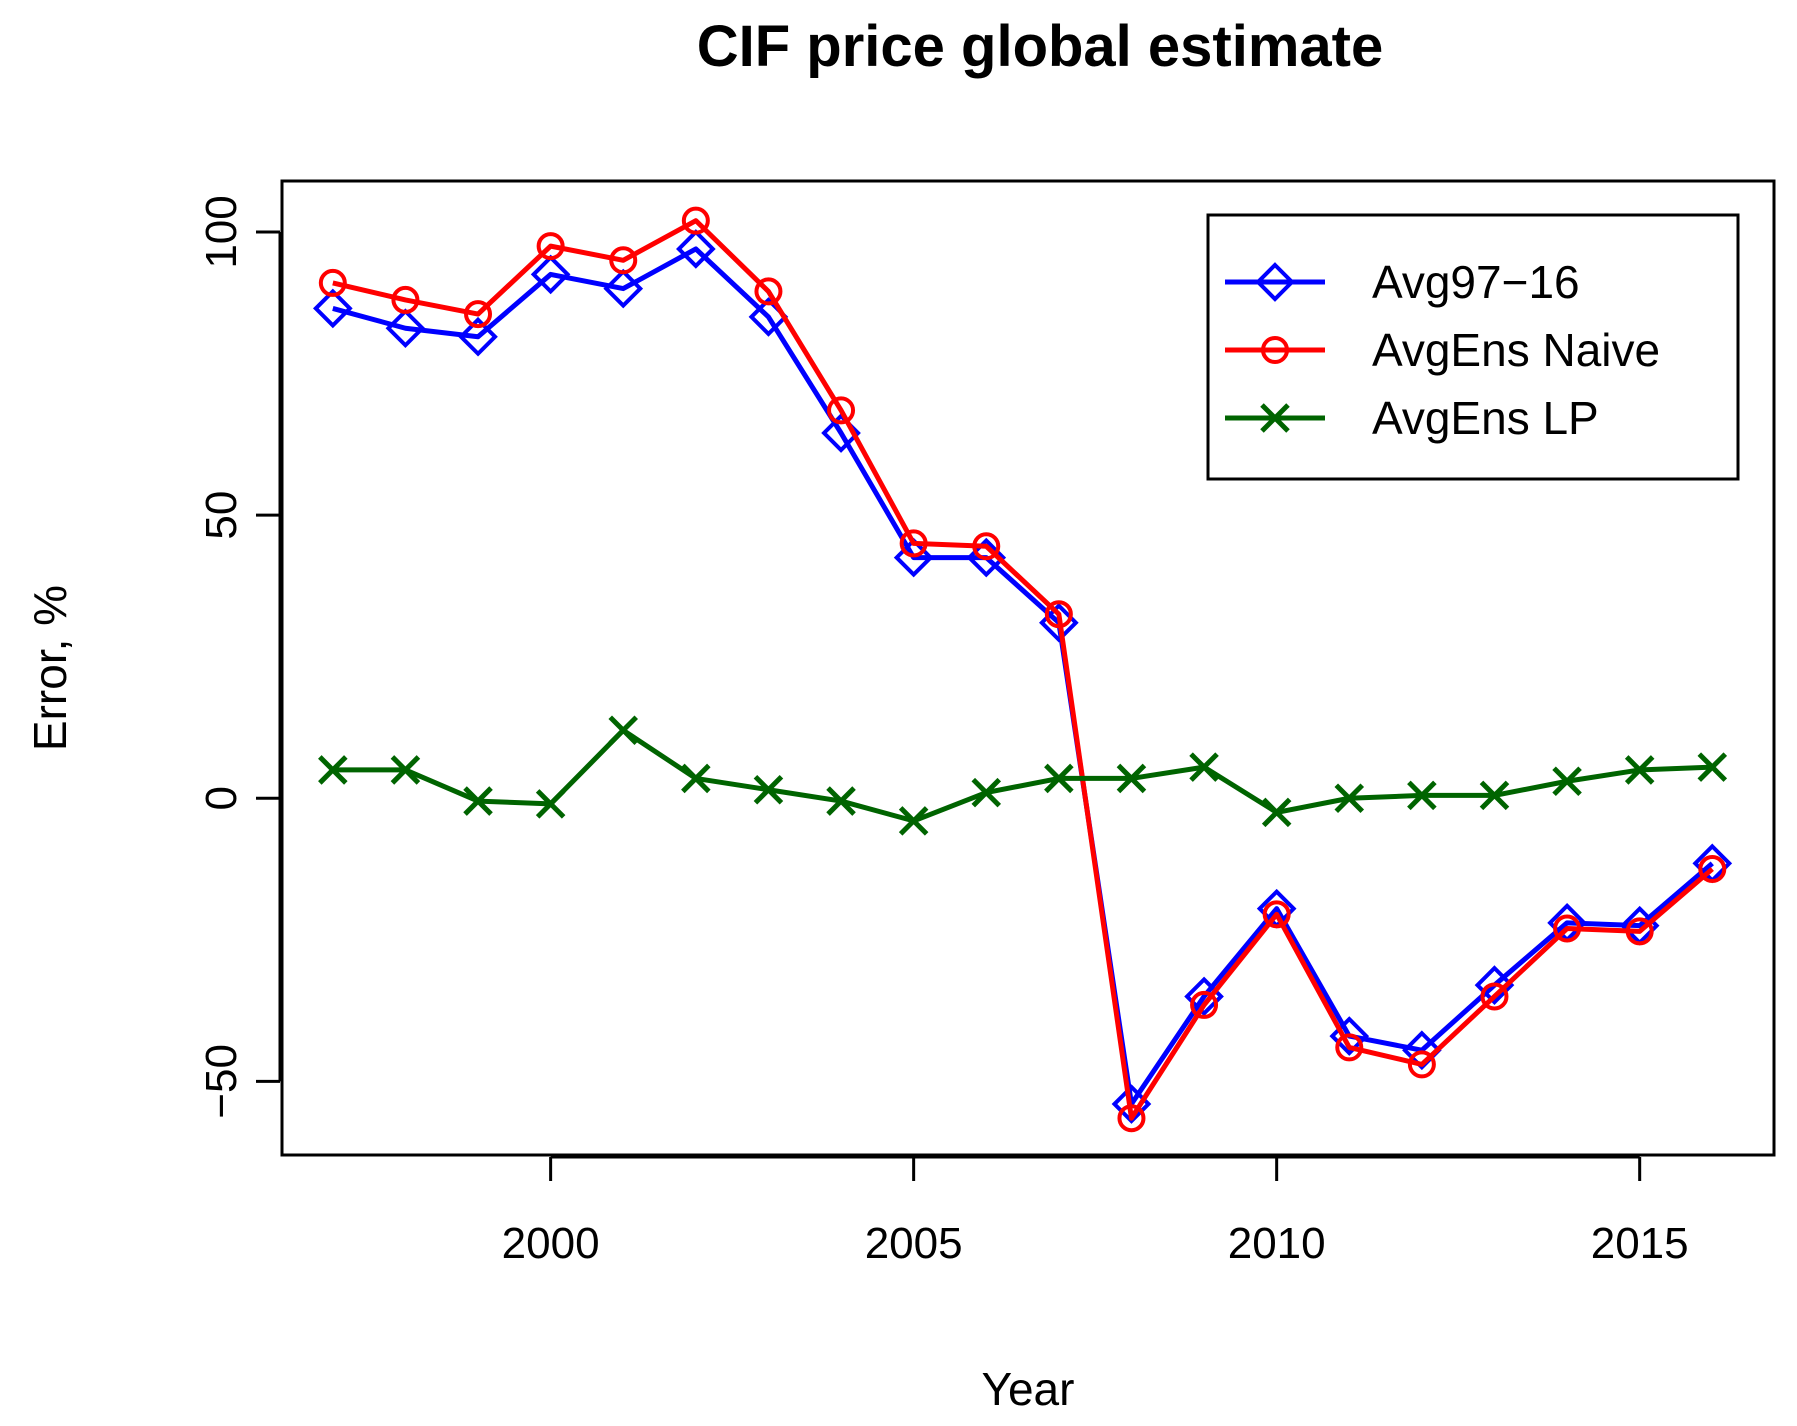  I want to click on legend-label: AvgEns LP, so click(1485, 418).